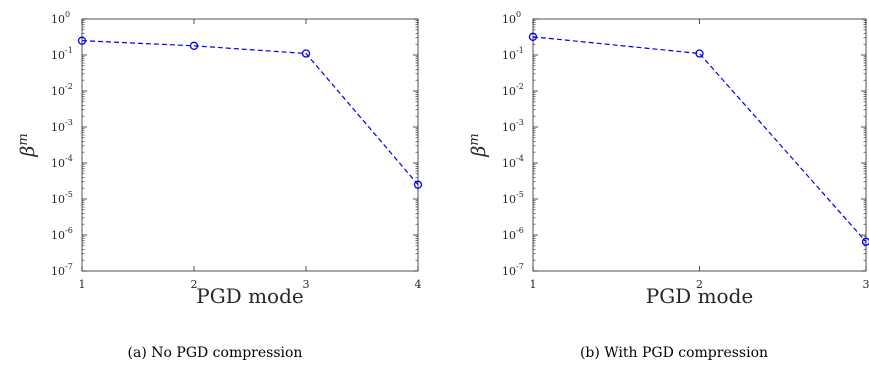 The width and height of the screenshot is (869, 374). What do you see at coordinates (418, 284) in the screenshot?
I see `x-tick-label: 4` at bounding box center [418, 284].